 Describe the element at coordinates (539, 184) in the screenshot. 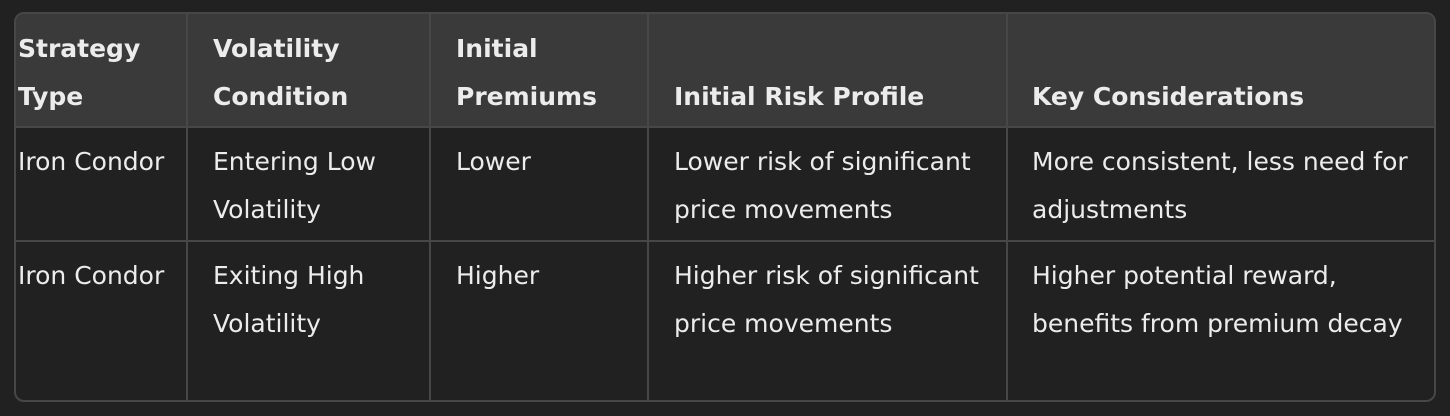

I see `cell-initial-premiums: Lower` at that location.